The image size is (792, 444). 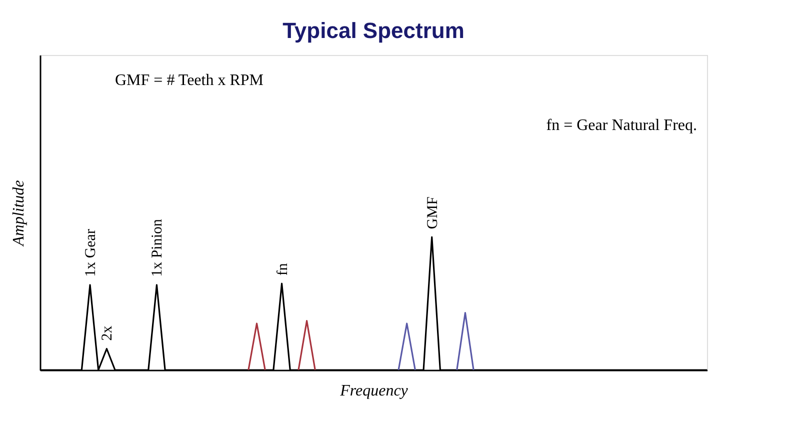 What do you see at coordinates (621, 125) in the screenshot?
I see `text: fn = Gear Natural Freq.` at bounding box center [621, 125].